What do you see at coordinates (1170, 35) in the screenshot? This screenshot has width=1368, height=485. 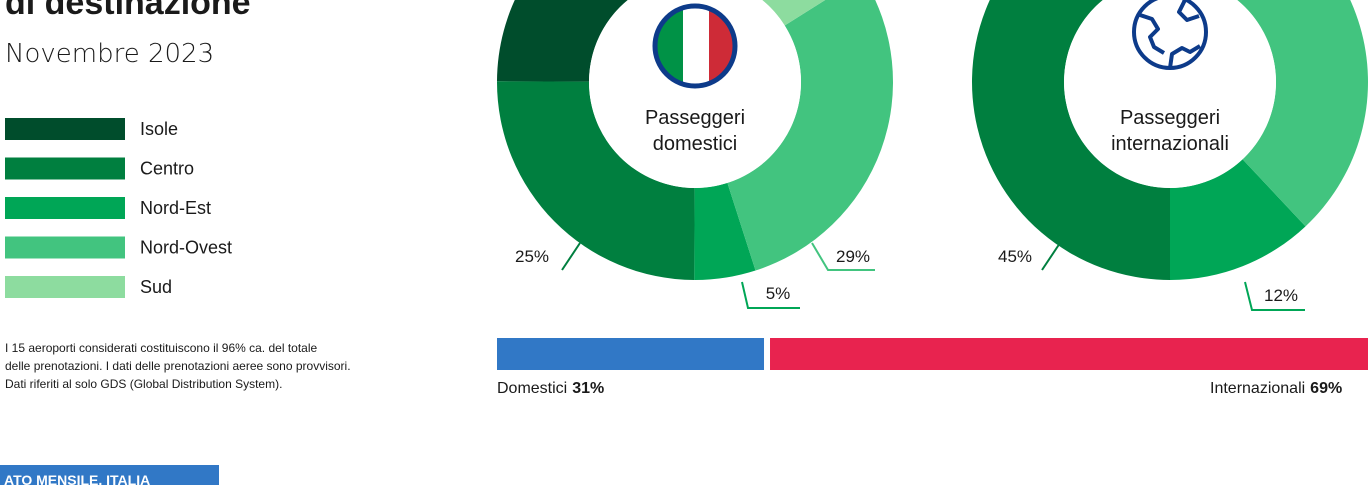 I see `globe-icon` at bounding box center [1170, 35].